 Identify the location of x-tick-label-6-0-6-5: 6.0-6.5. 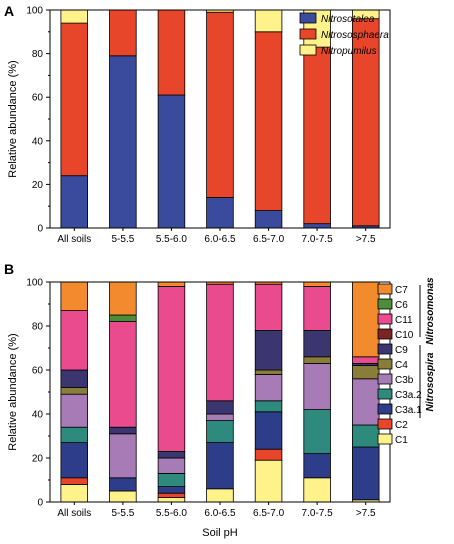
(220, 239).